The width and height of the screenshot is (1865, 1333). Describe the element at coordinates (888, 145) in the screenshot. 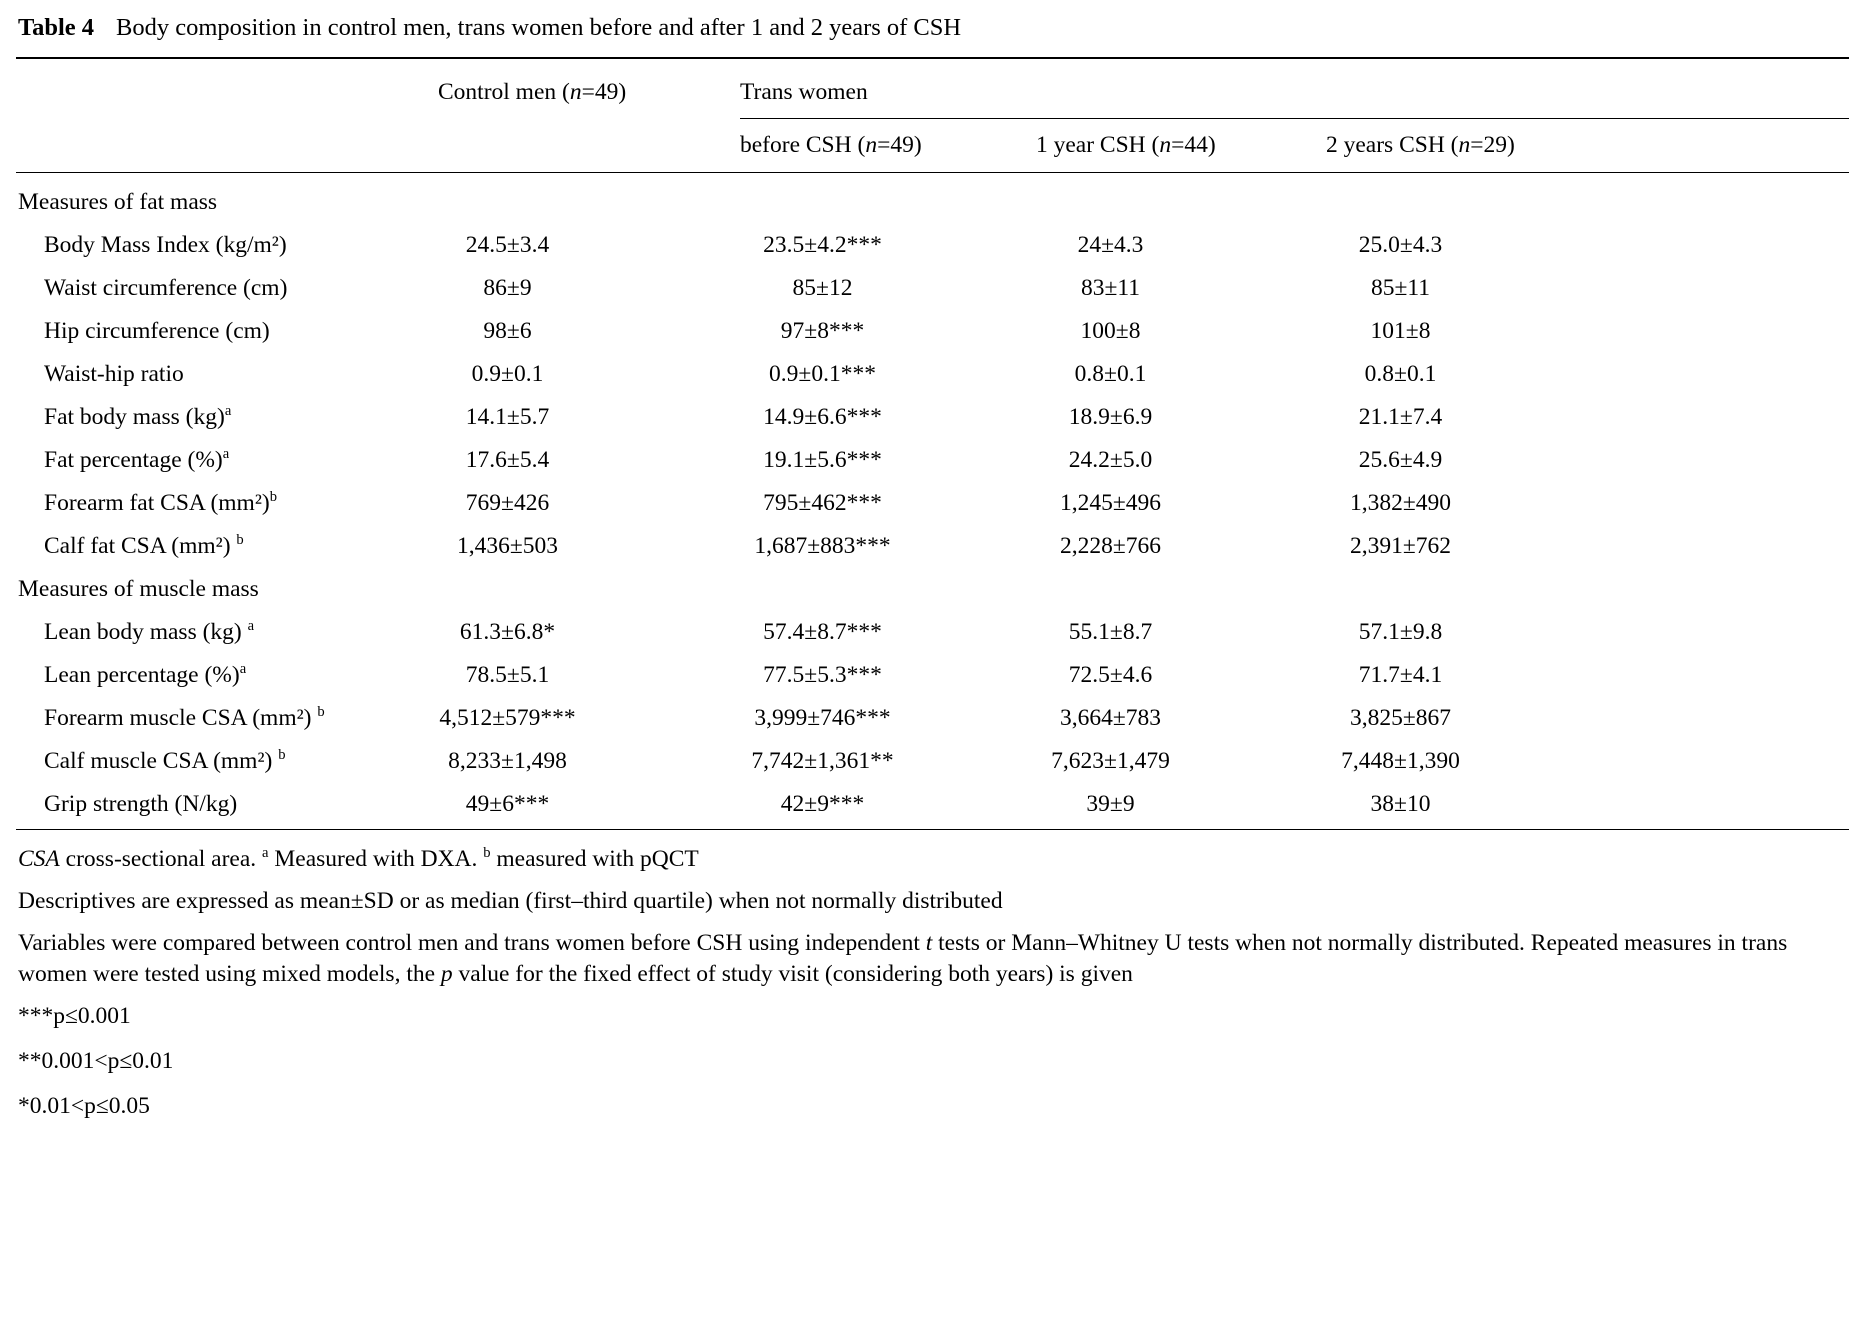

I see `column-header-before-csh: before CSH (n=49)` at that location.